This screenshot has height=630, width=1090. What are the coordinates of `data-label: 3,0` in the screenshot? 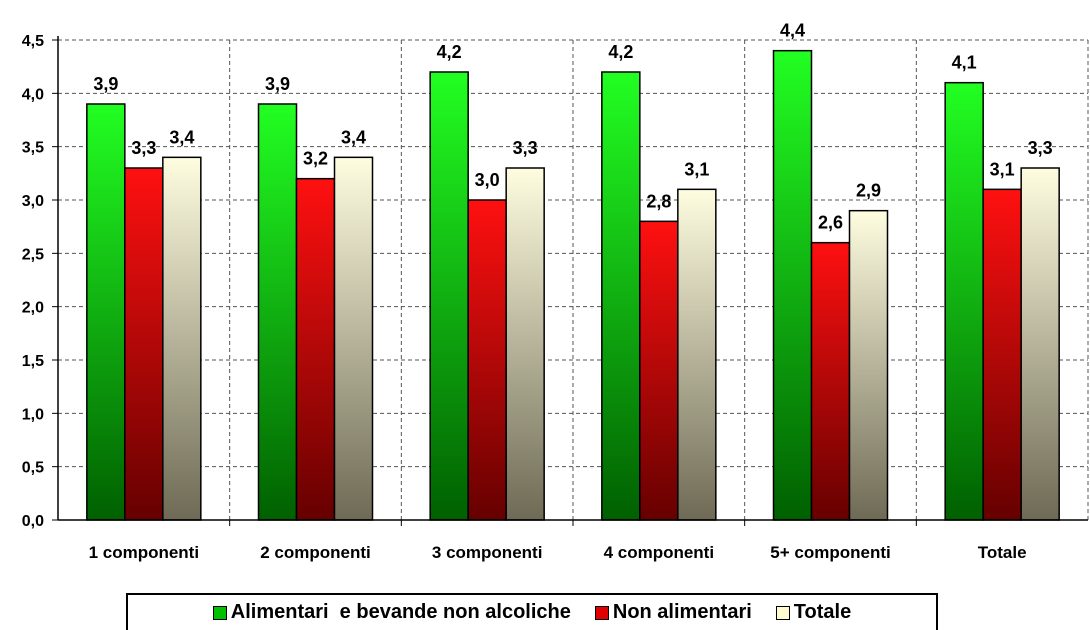 It's located at (487, 180).